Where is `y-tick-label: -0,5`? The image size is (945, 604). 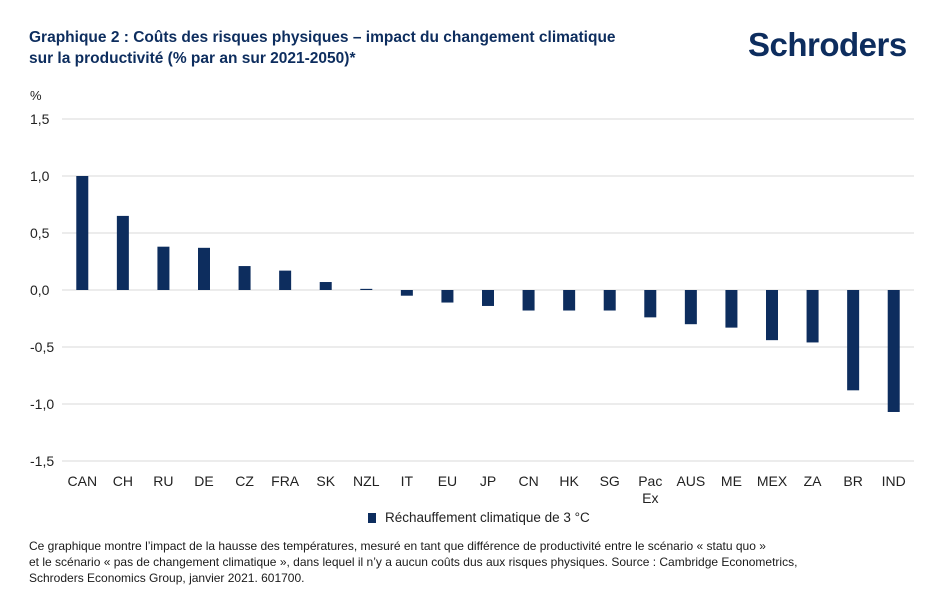 y-tick-label: -0,5 is located at coordinates (42, 347).